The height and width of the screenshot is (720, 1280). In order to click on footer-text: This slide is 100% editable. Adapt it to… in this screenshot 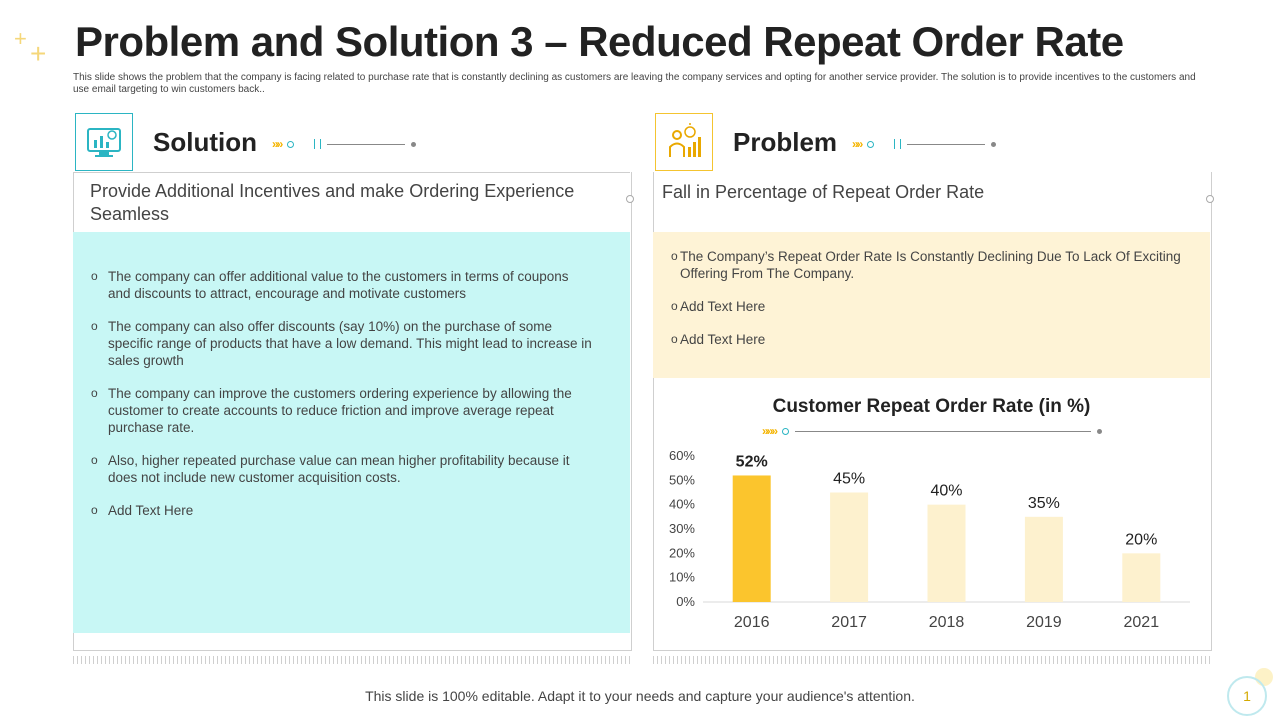, I will do `click(640, 696)`.